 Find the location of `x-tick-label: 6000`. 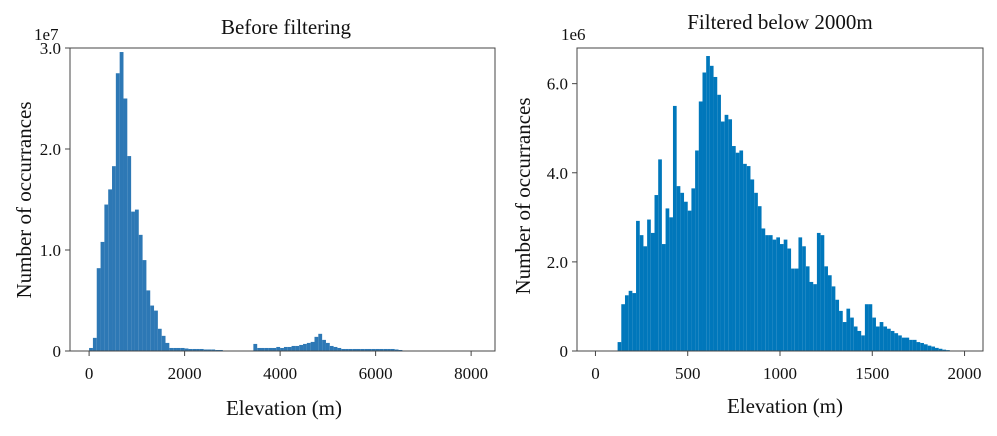

x-tick-label: 6000 is located at coordinates (376, 373).